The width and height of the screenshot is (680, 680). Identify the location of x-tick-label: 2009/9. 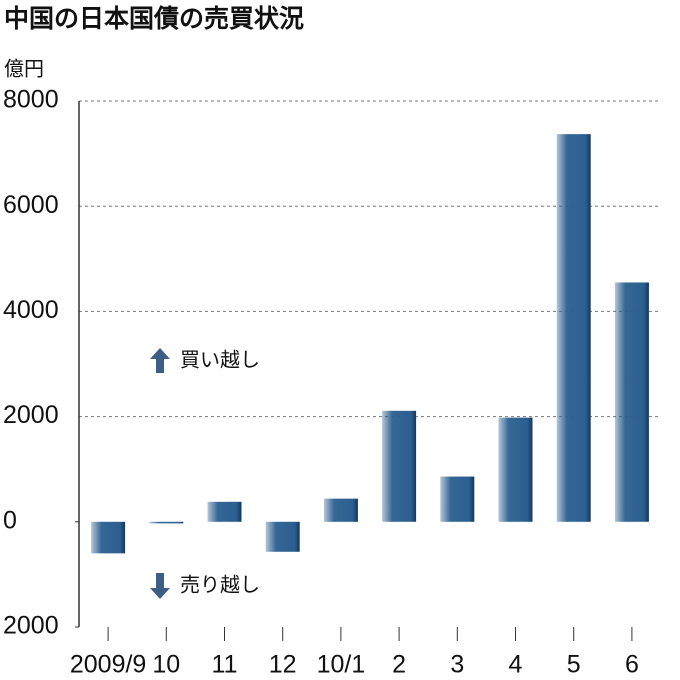
(108, 665).